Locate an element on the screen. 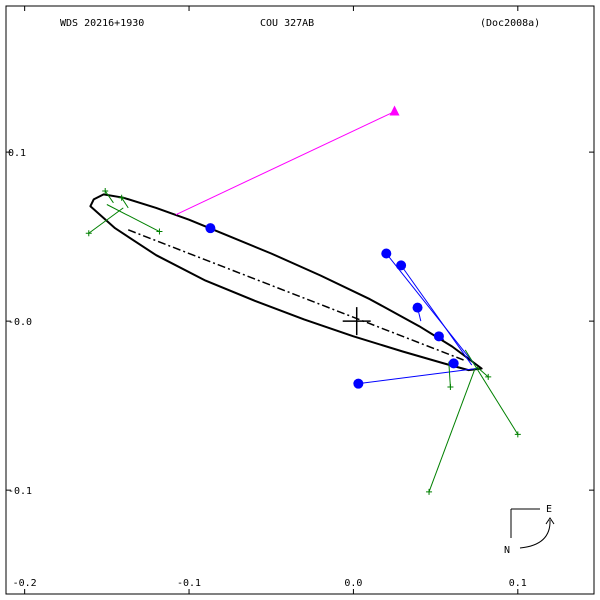 Image resolution: width=600 pixels, height=600 pixels. compass-arc-arrow is located at coordinates (535, 534).